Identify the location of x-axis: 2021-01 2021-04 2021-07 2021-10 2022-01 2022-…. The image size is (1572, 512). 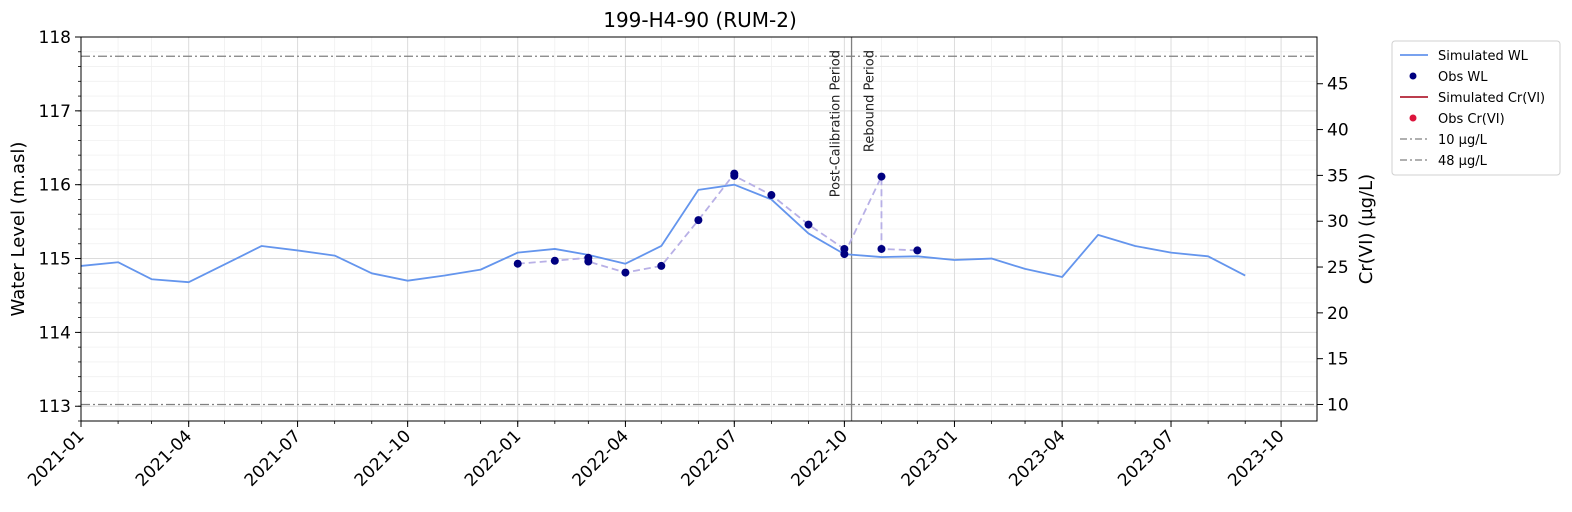
(656, 456).